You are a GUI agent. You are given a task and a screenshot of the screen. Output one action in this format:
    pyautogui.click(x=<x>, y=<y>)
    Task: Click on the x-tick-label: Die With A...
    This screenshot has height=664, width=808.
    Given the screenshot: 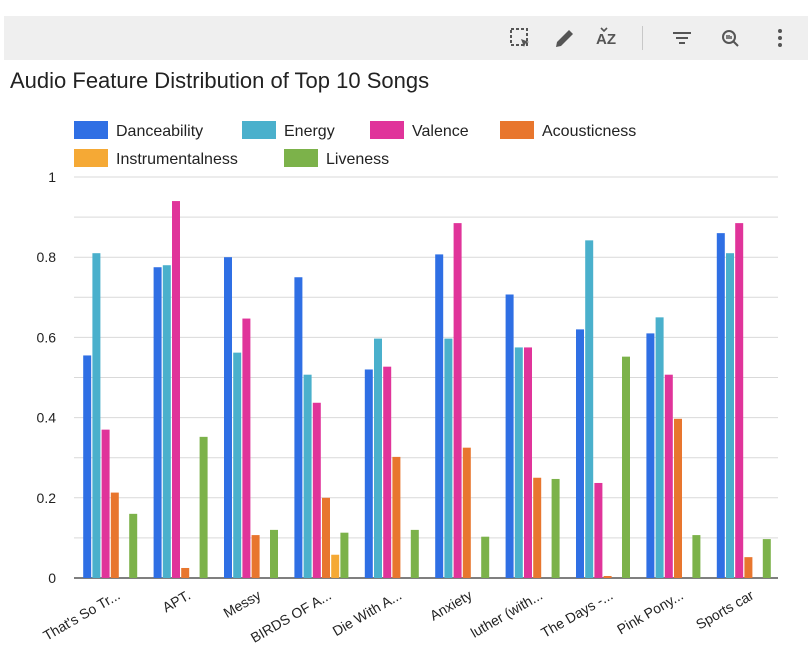 What is the action you would take?
    pyautogui.click(x=367, y=613)
    